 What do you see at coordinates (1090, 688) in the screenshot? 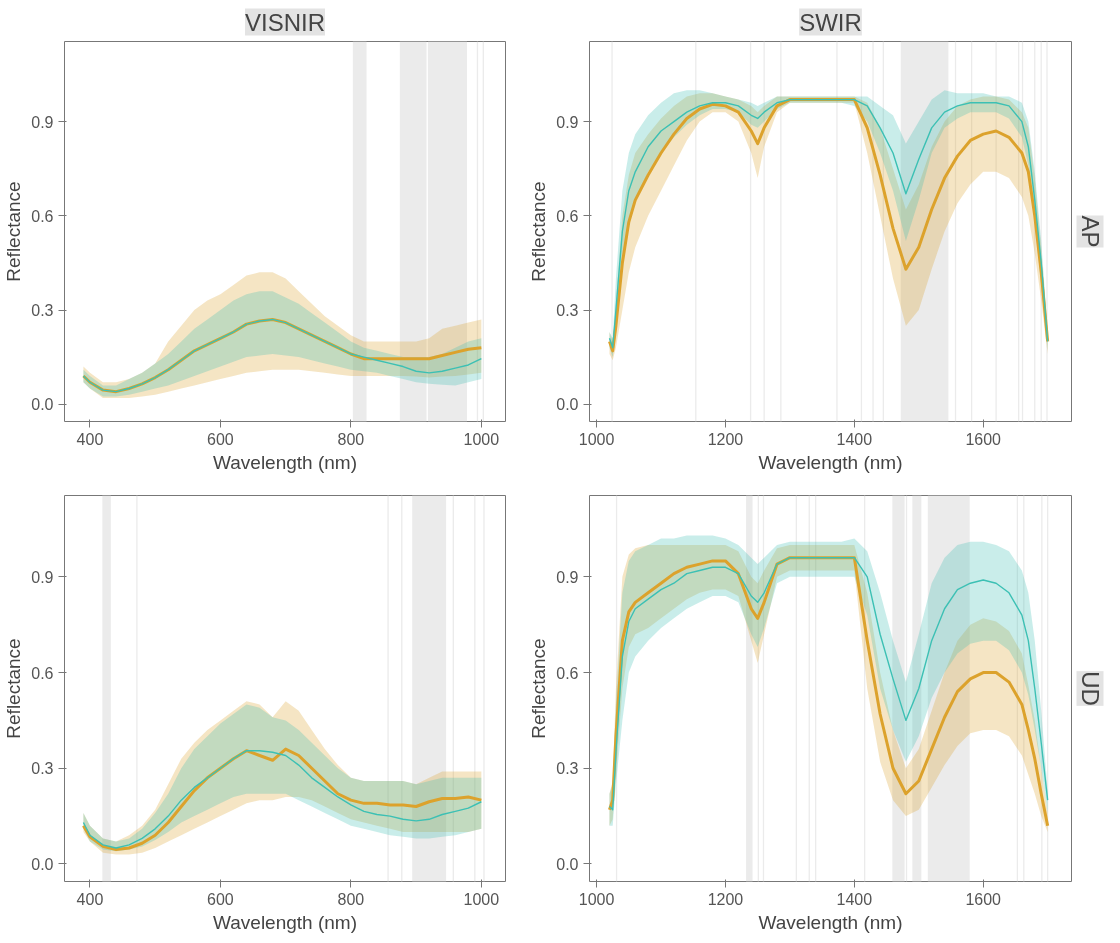
I see `text: UD` at bounding box center [1090, 688].